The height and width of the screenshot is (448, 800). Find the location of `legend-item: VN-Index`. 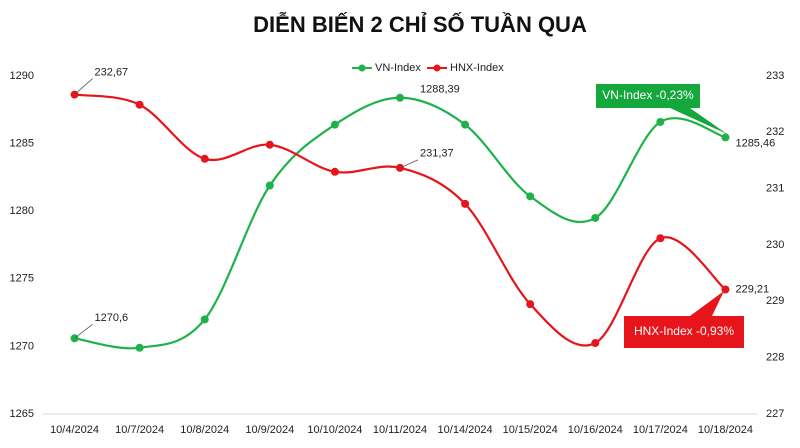

legend-item: VN-Index is located at coordinates (386, 68).